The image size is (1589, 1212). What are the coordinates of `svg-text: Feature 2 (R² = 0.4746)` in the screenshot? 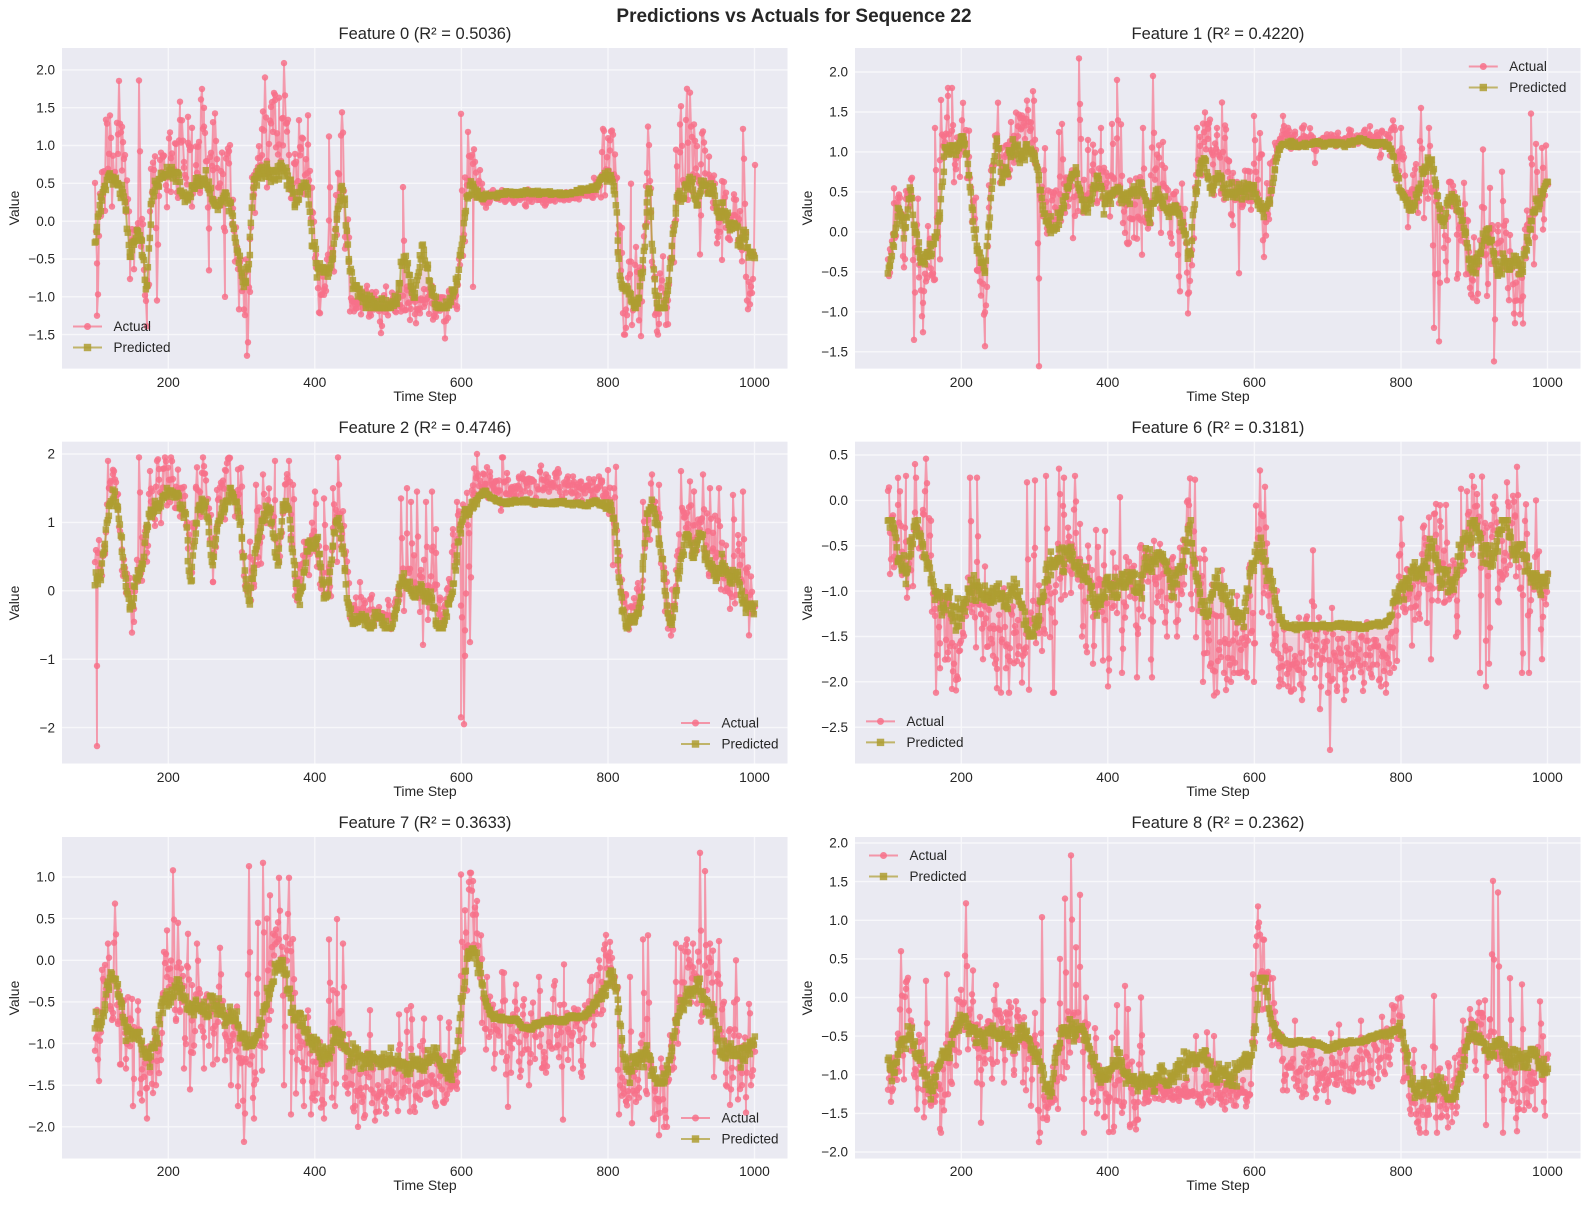 It's located at (425, 428).